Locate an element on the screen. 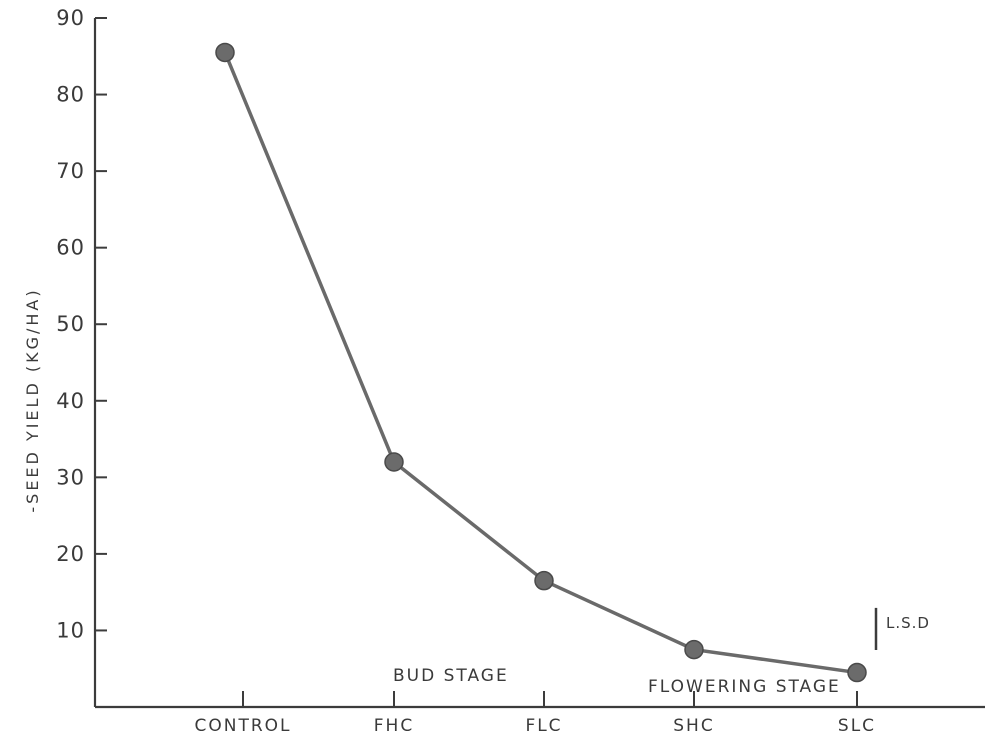  y-ticks: 10 20 30 40 50 60 70 80 90 is located at coordinates (81, 324).